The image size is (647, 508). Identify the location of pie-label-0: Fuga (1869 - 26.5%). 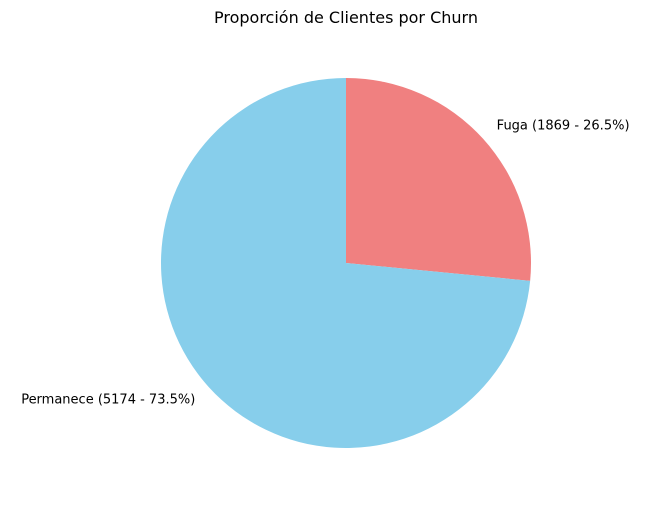
(563, 126).